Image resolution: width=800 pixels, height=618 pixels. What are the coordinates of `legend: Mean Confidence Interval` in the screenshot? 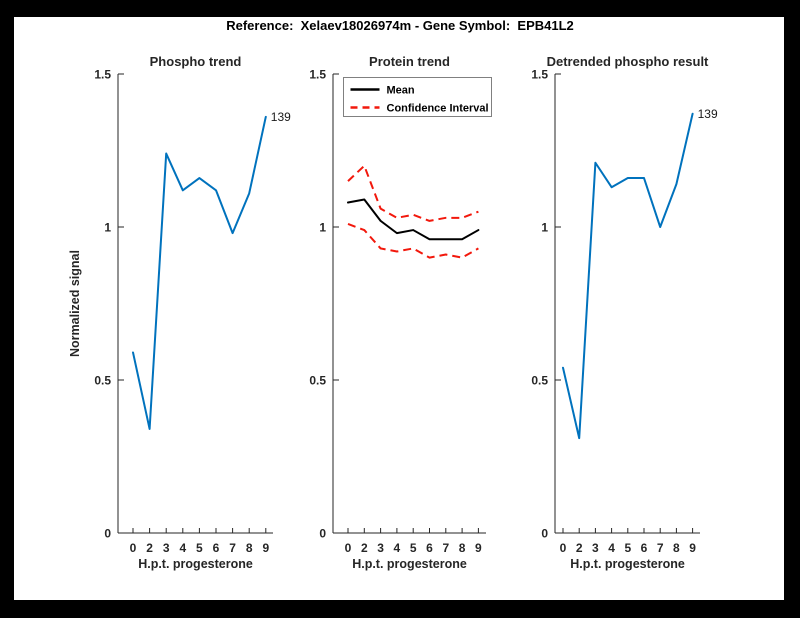 It's located at (417, 97).